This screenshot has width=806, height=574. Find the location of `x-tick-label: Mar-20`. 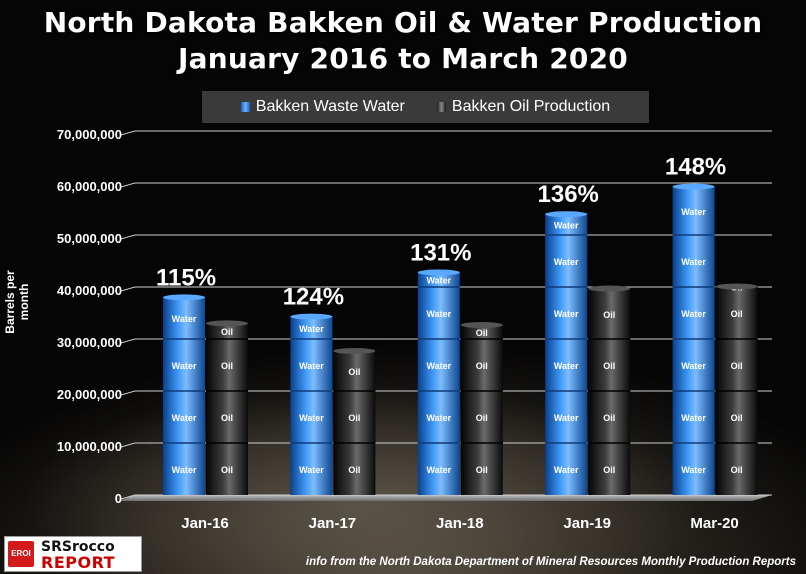

x-tick-label: Mar-20 is located at coordinates (714, 523).